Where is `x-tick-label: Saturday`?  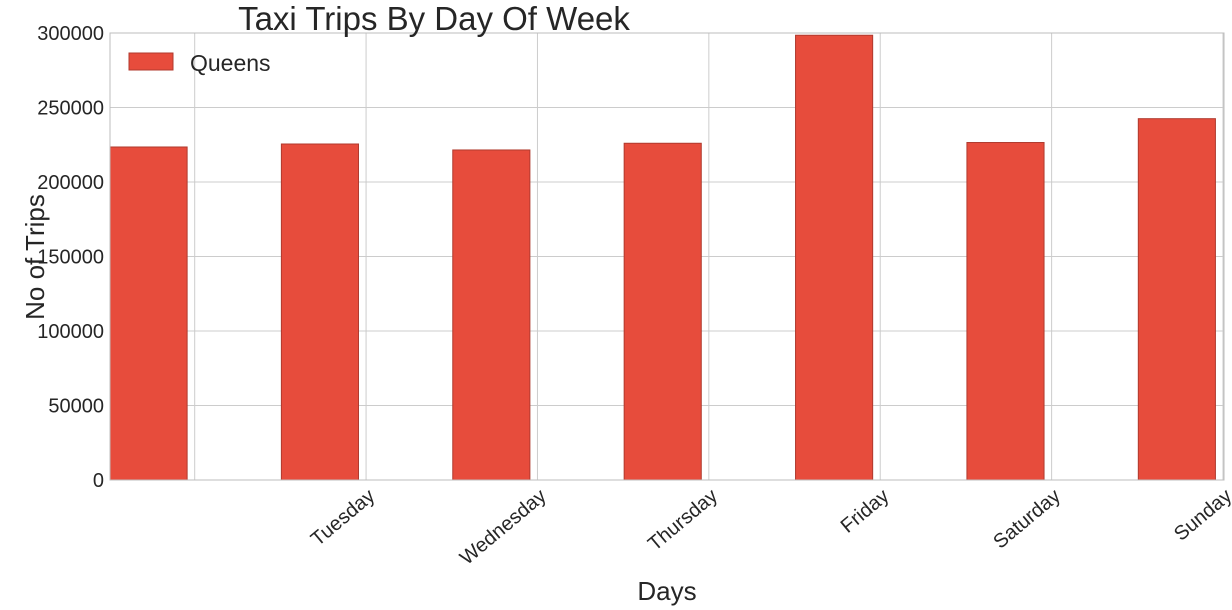
x-tick-label: Saturday is located at coordinates (1026, 519).